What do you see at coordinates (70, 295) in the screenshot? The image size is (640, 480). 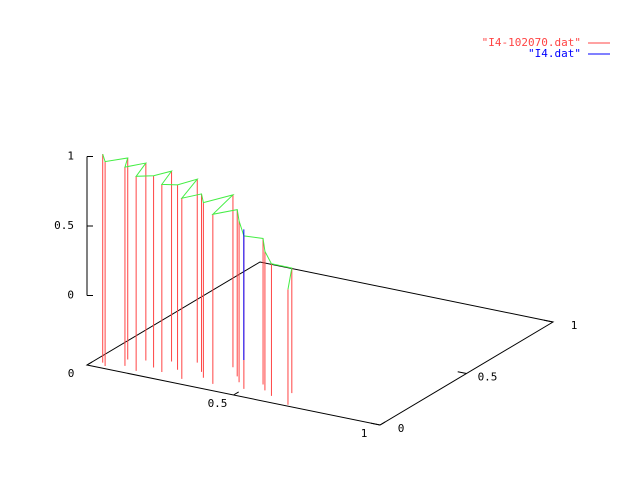 I see `z-tick-label: 0` at bounding box center [70, 295].